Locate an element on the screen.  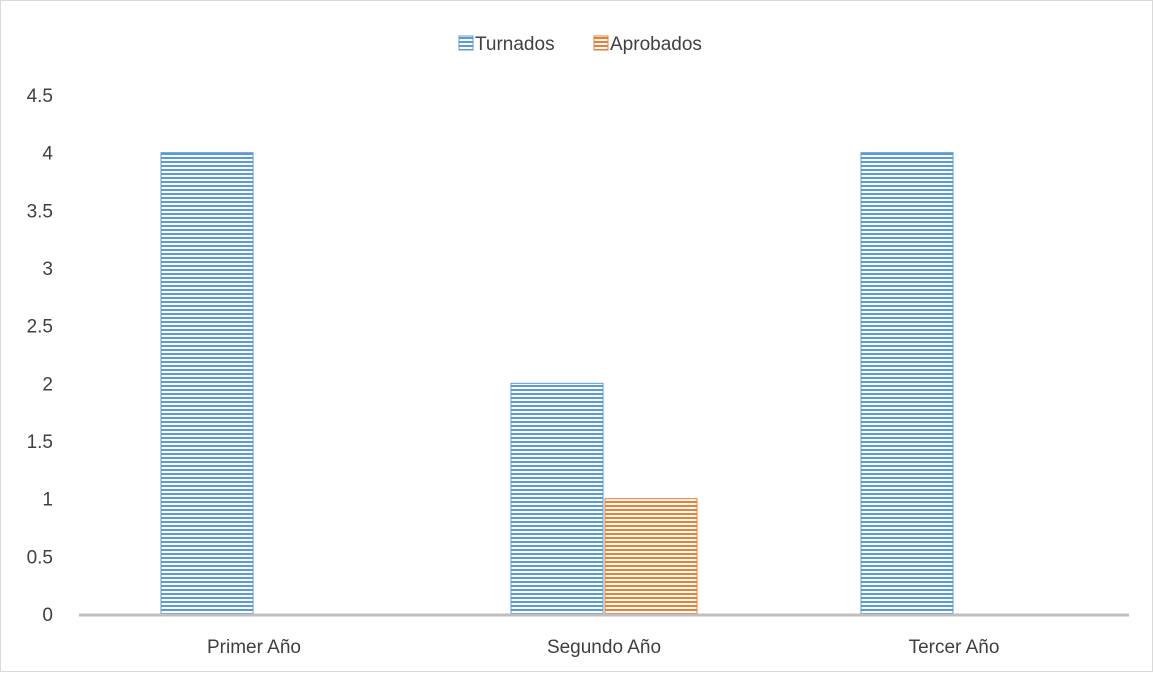
y-tick-label: 4.5 is located at coordinates (40, 96).